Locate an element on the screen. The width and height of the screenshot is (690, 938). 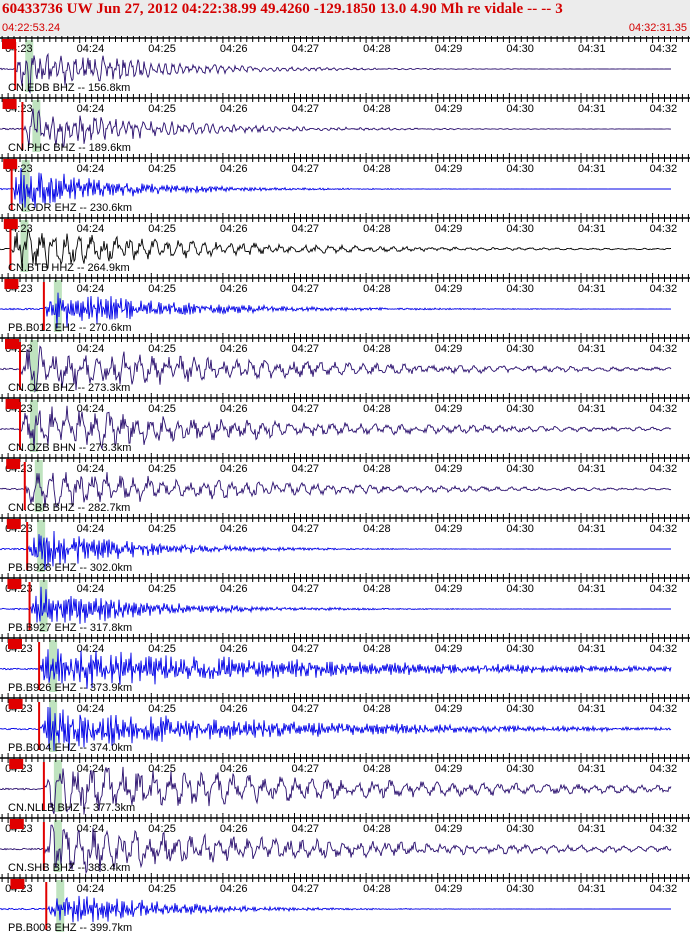
station-label: CN.OZB BHZ -- 273.3km is located at coordinates (69, 388).